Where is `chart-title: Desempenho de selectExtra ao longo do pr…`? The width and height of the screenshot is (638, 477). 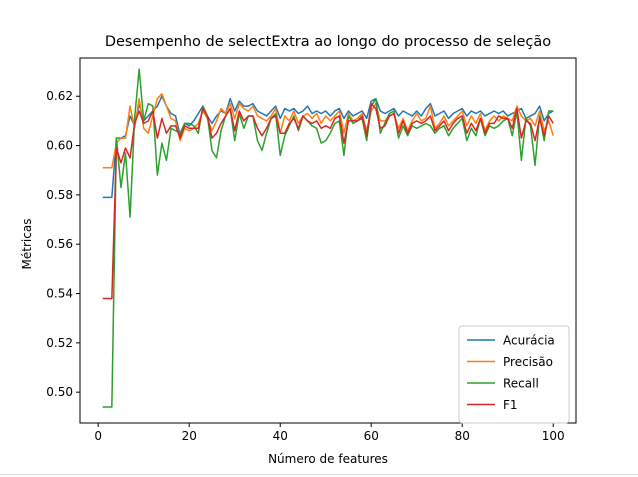 chart-title: Desempenho de selectExtra ao longo do pr… is located at coordinates (328, 42).